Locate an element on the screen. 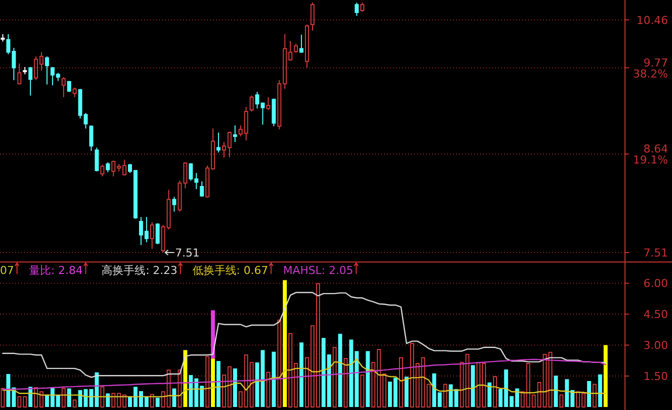 Image resolution: width=672 pixels, height=410 pixels. y-tick-label: 8.64 19.1% is located at coordinates (650, 154).